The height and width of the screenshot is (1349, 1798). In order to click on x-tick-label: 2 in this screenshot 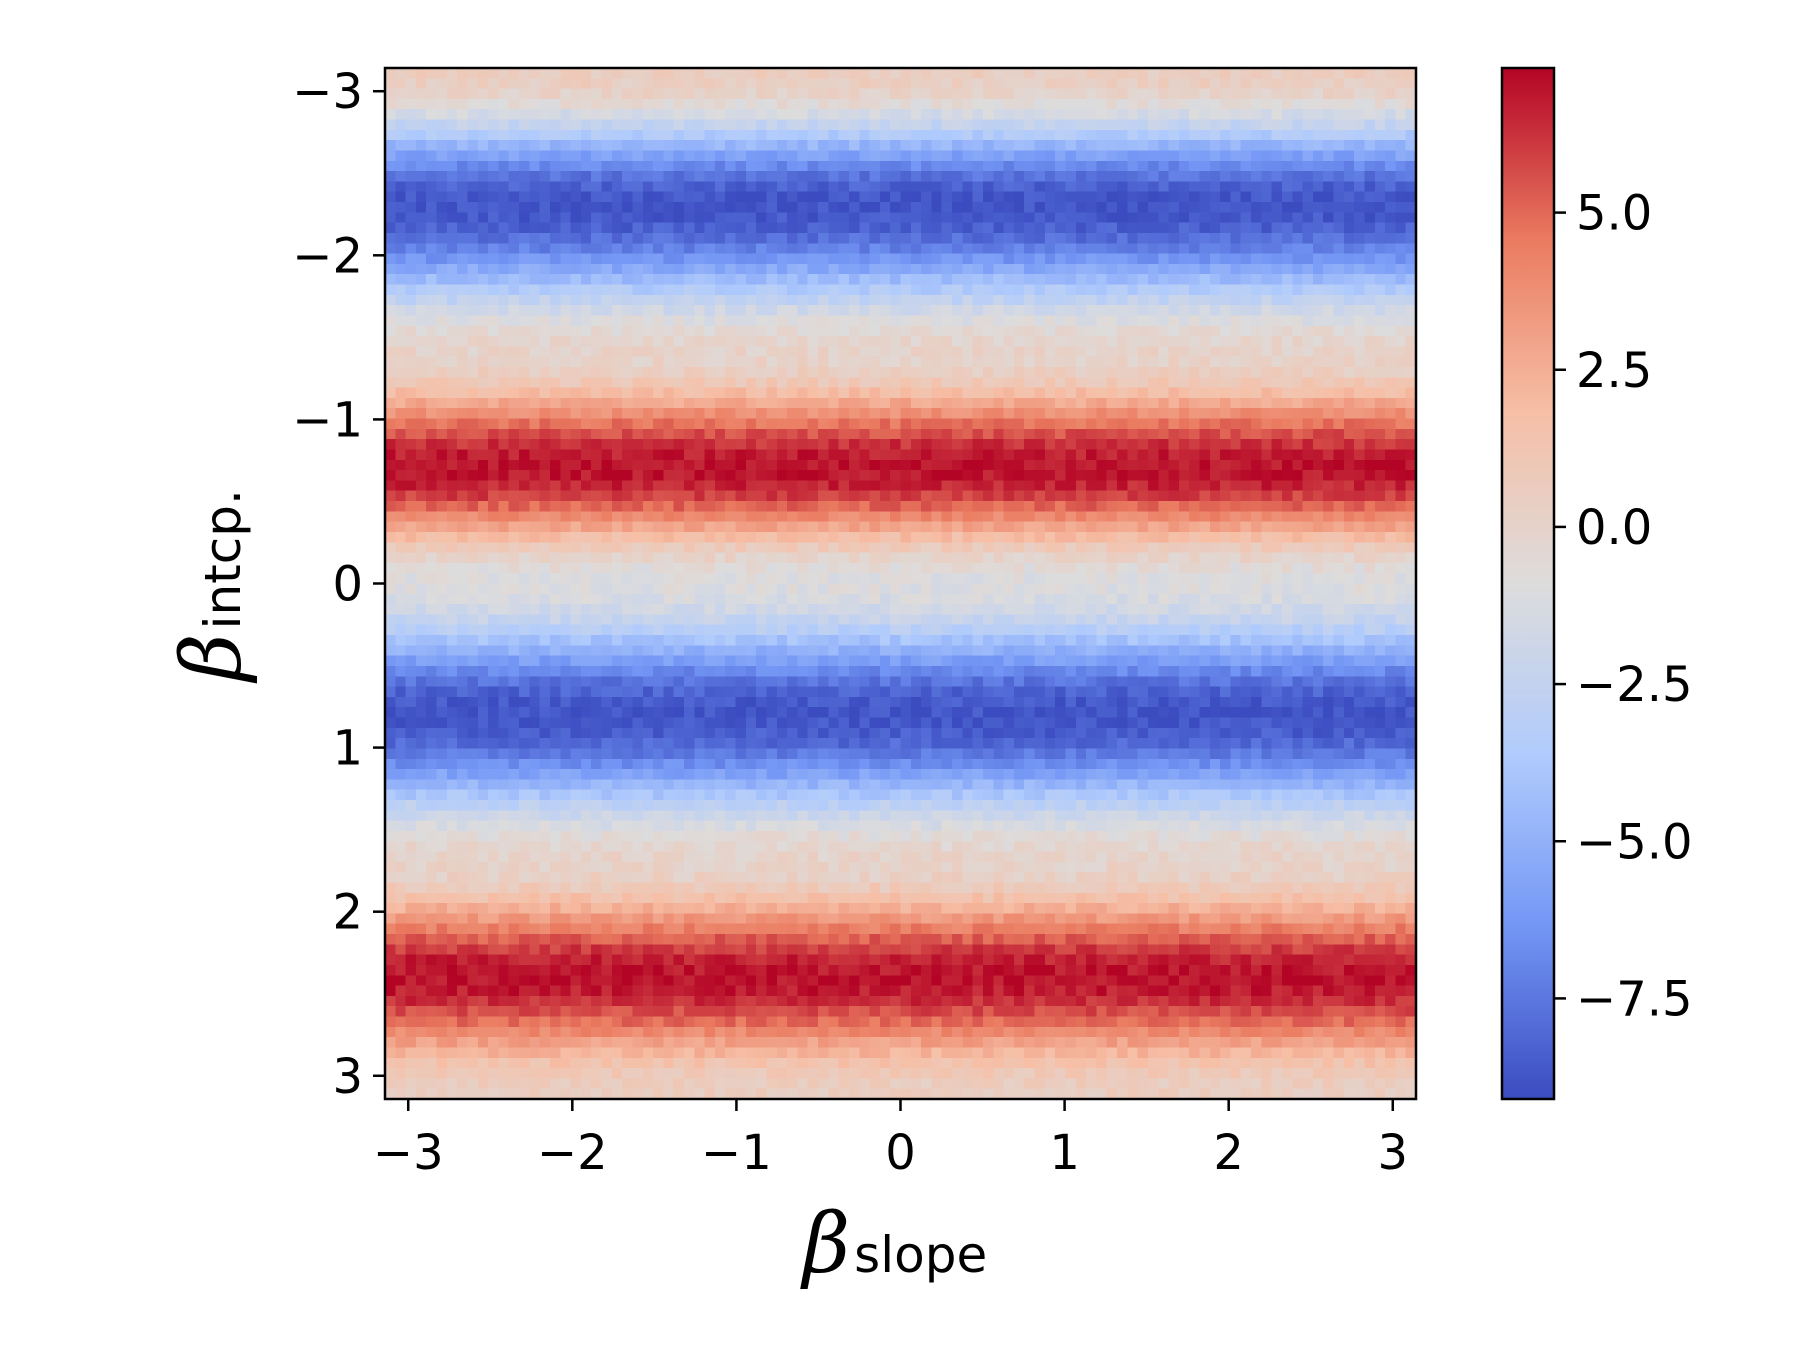, I will do `click(1228, 1153)`.